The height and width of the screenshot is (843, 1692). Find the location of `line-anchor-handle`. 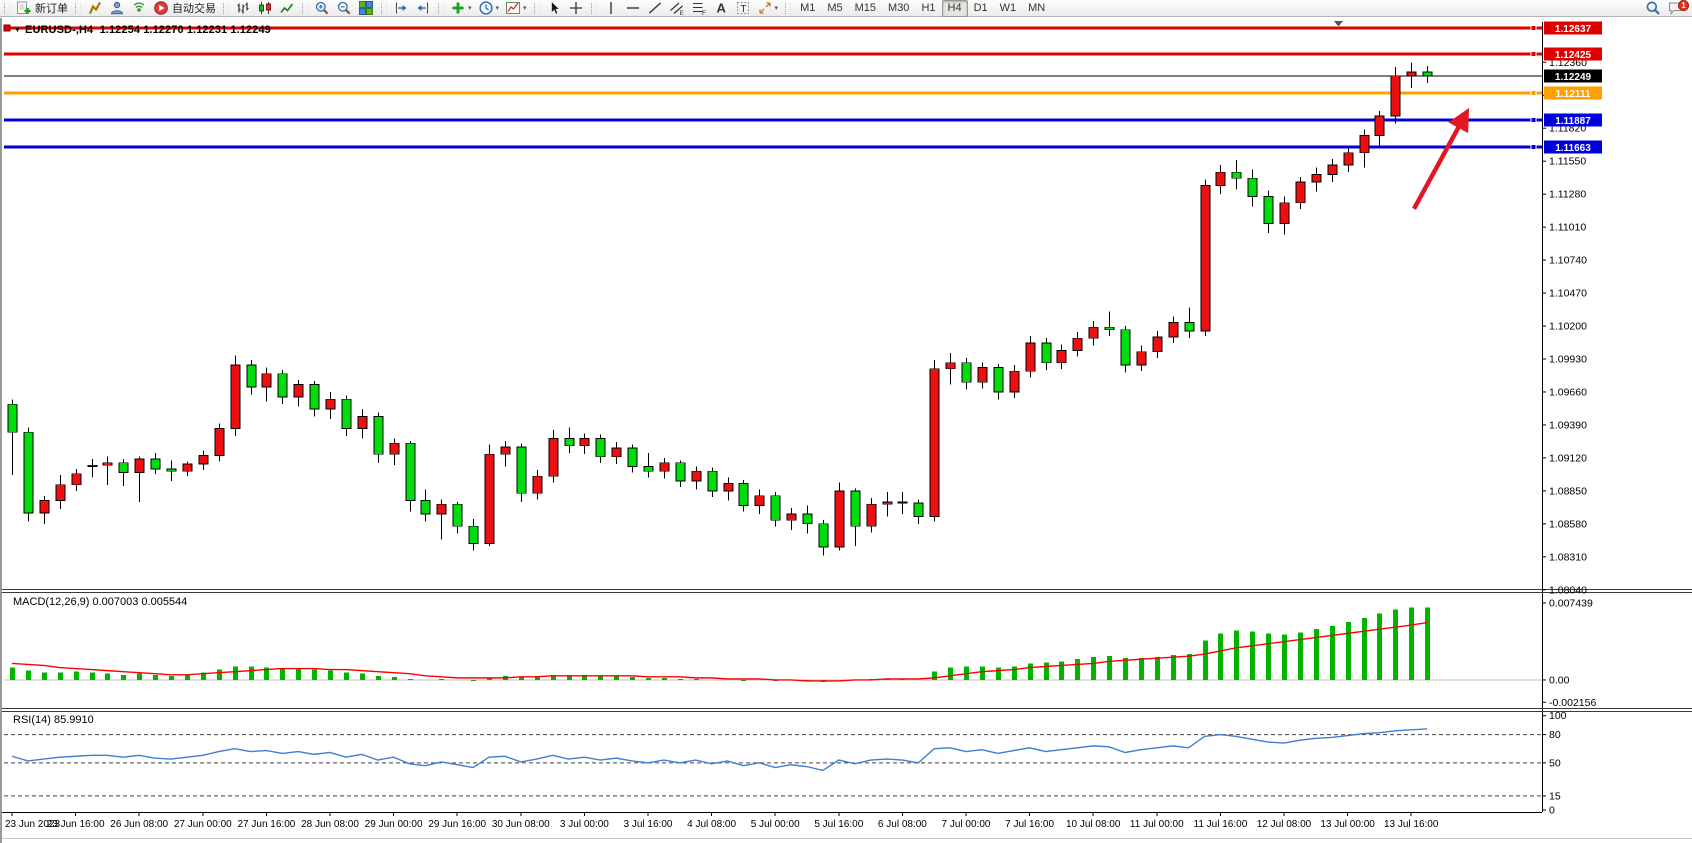

line-anchor-handle is located at coordinates (7, 28).